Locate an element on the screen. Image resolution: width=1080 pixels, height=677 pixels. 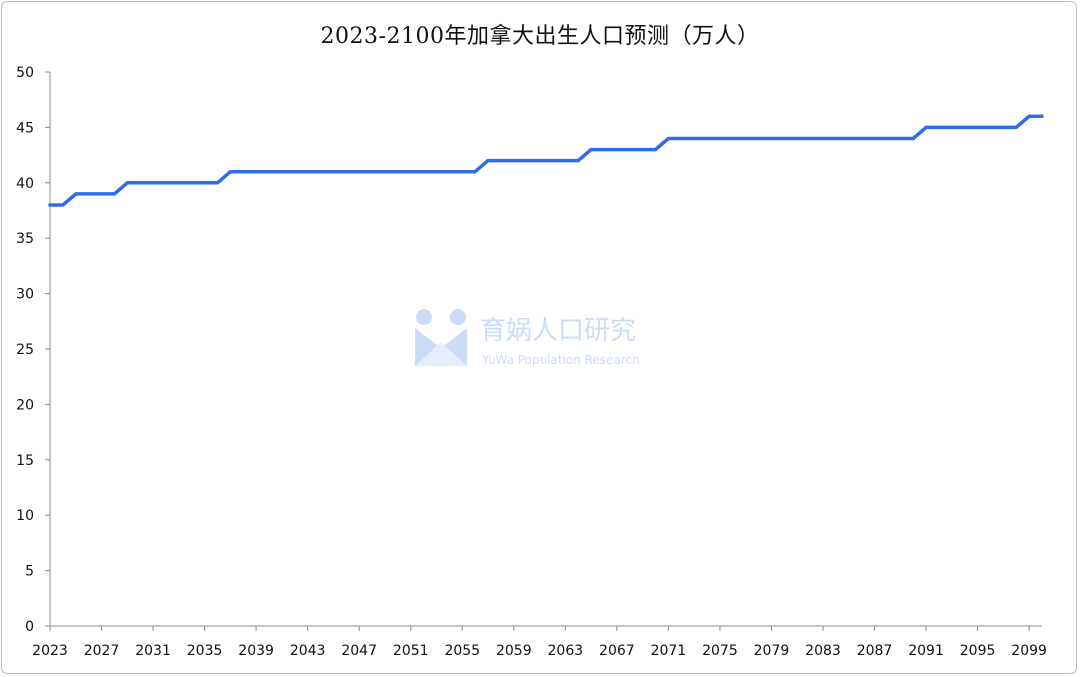
x-tick-label: 2091 is located at coordinates (926, 651).